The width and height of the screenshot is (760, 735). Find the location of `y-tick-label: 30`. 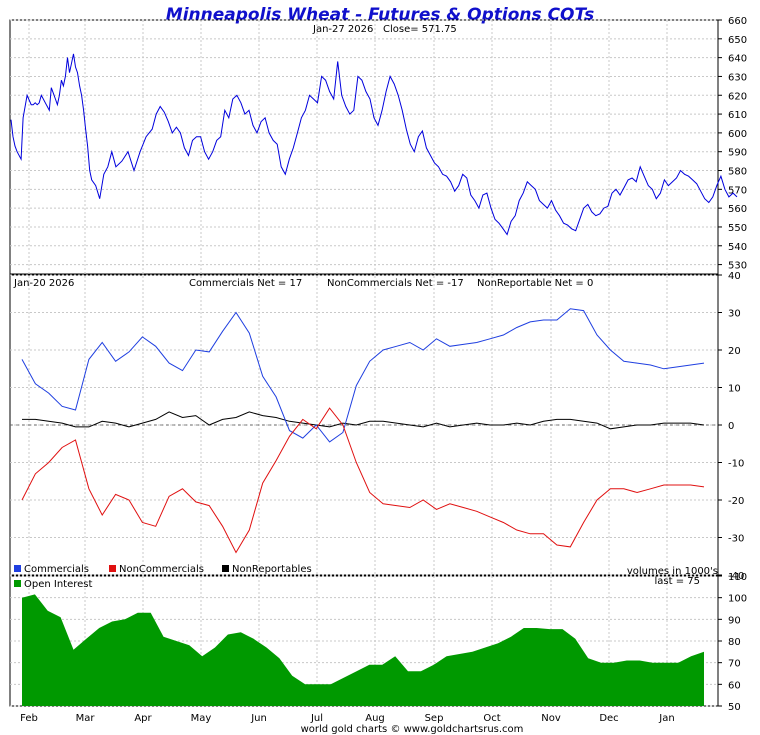

y-tick-label: 30 is located at coordinates (734, 314).